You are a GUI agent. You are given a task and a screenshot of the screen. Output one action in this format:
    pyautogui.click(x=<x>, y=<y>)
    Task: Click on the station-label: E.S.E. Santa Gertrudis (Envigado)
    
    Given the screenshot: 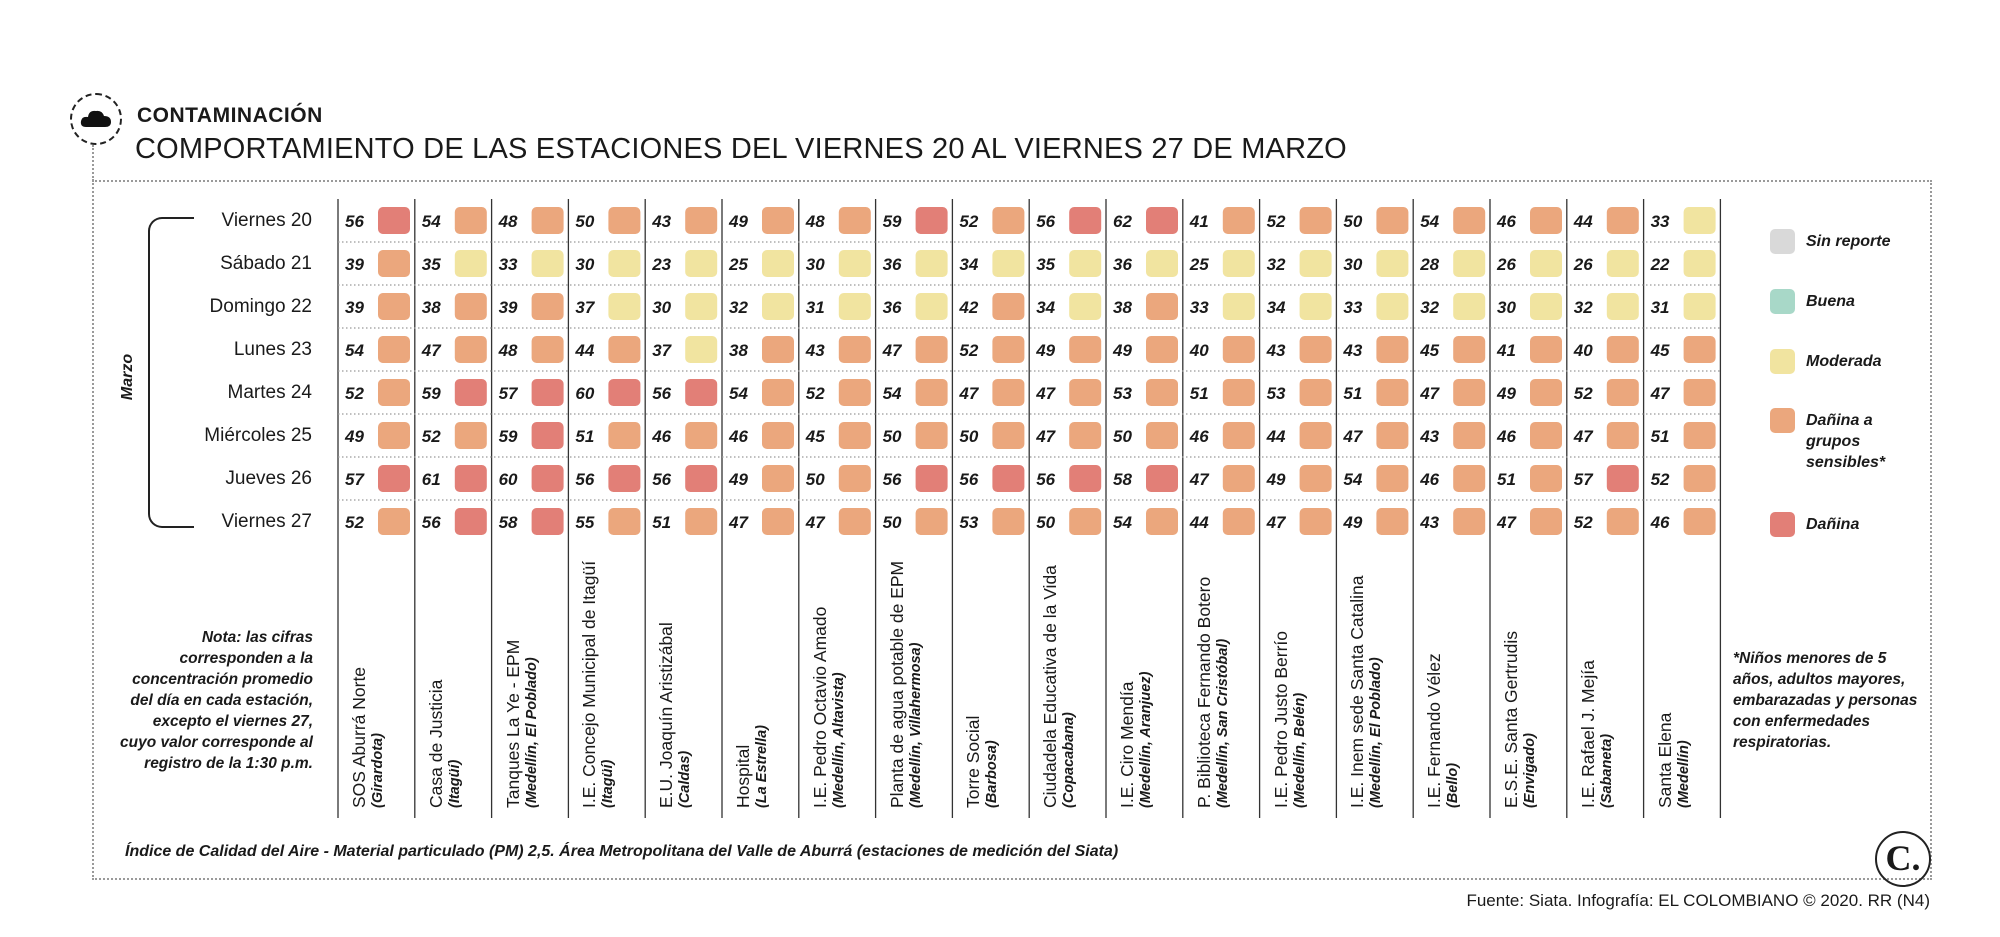 What is the action you would take?
    pyautogui.click(x=1519, y=719)
    